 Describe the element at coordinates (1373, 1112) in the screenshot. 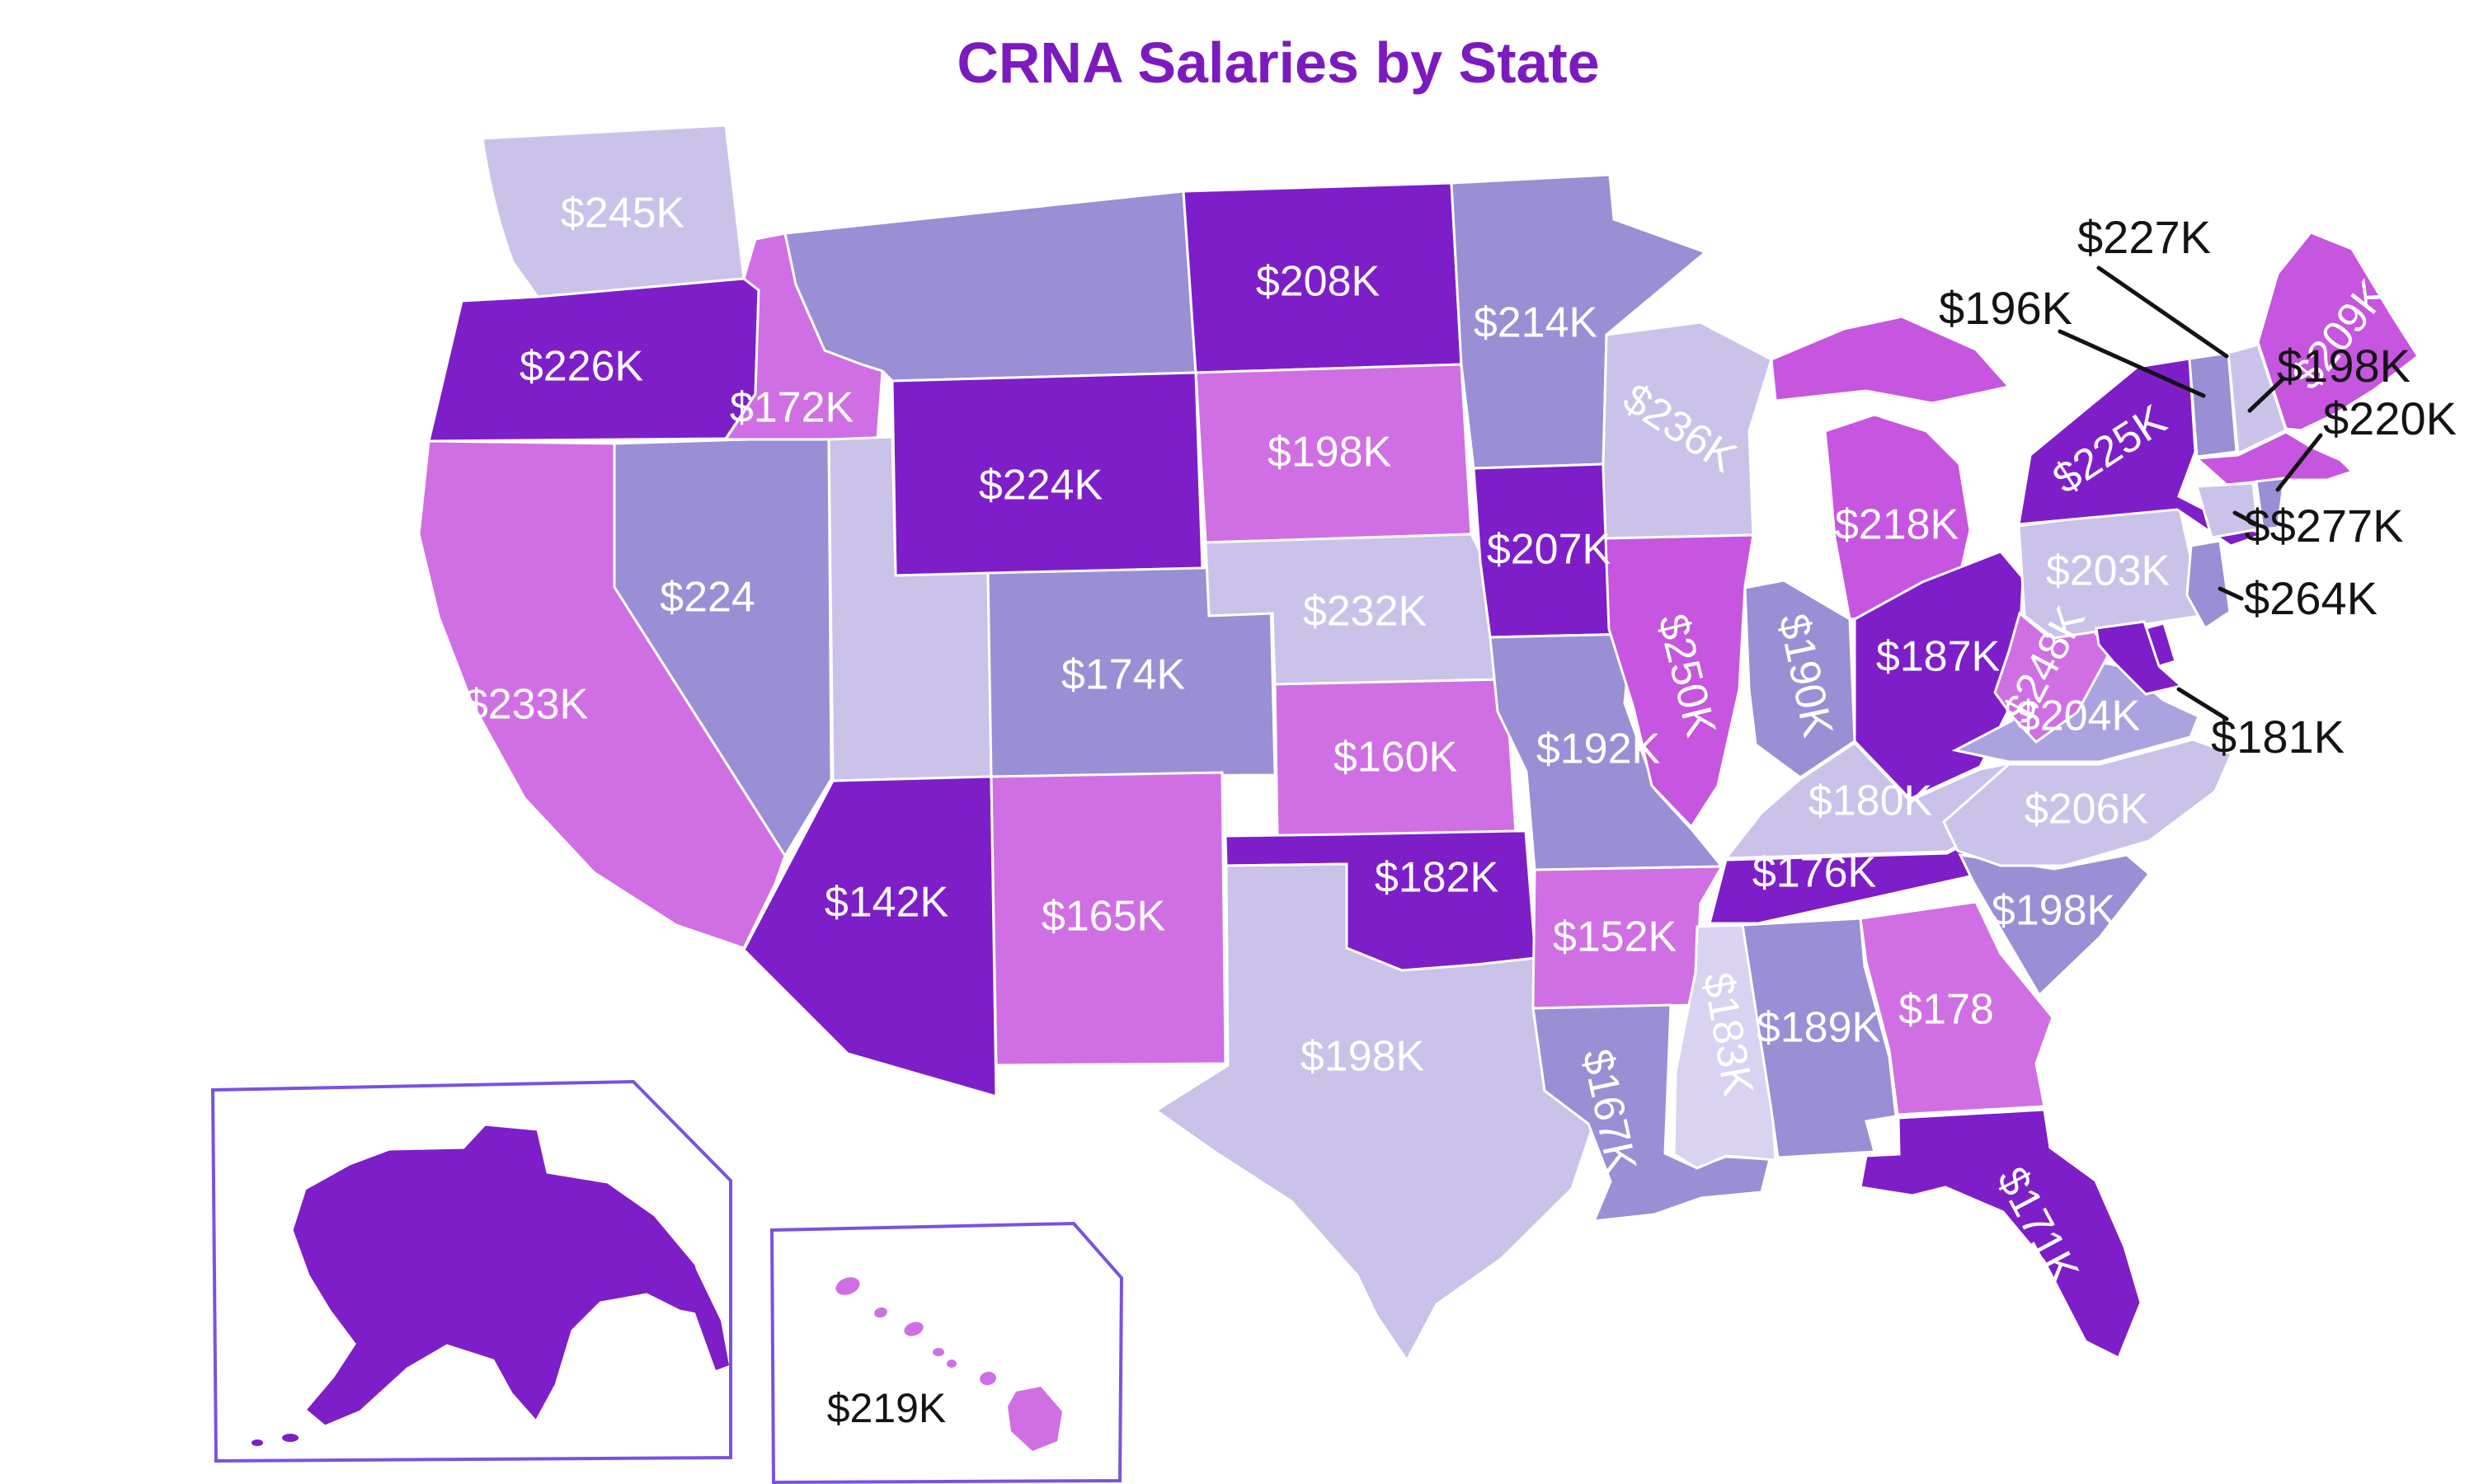

I see `state-texas` at that location.